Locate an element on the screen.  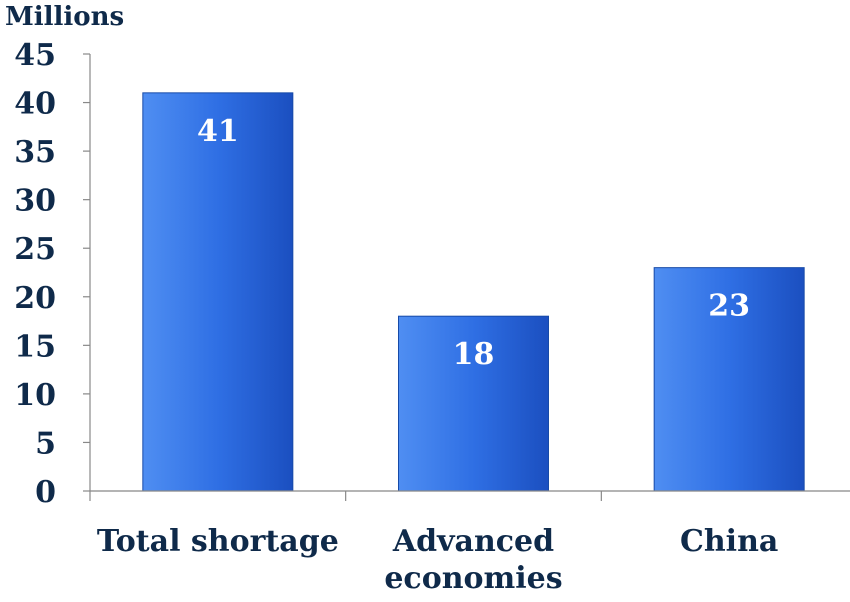
x-tick-label: Advanced economies is located at coordinates (473, 560).